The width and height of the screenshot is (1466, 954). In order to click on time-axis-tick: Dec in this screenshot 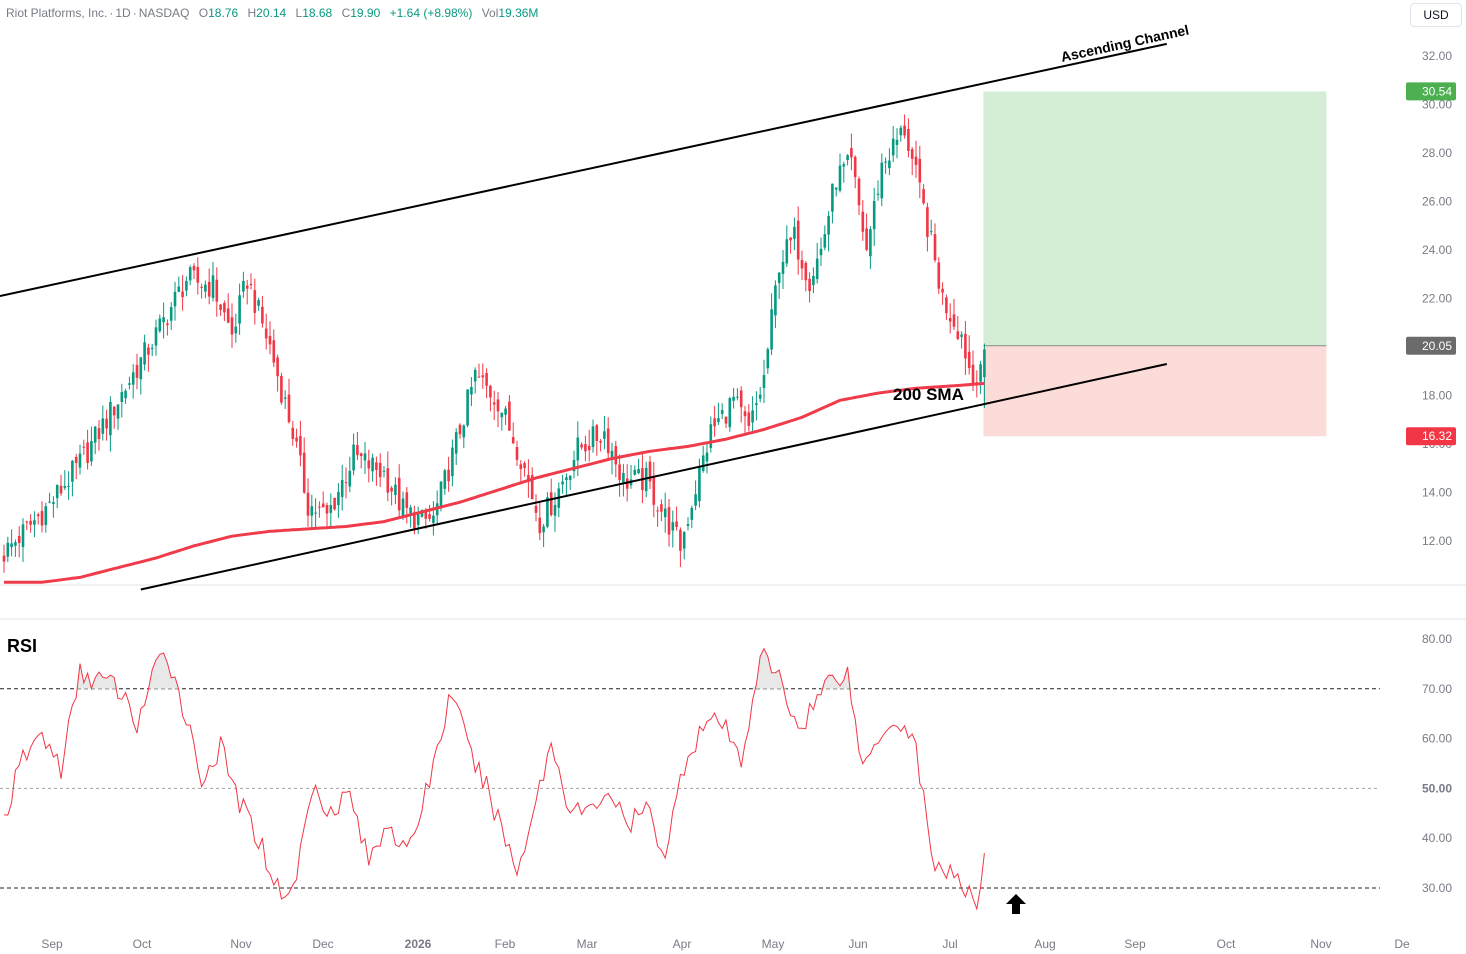, I will do `click(322, 944)`.